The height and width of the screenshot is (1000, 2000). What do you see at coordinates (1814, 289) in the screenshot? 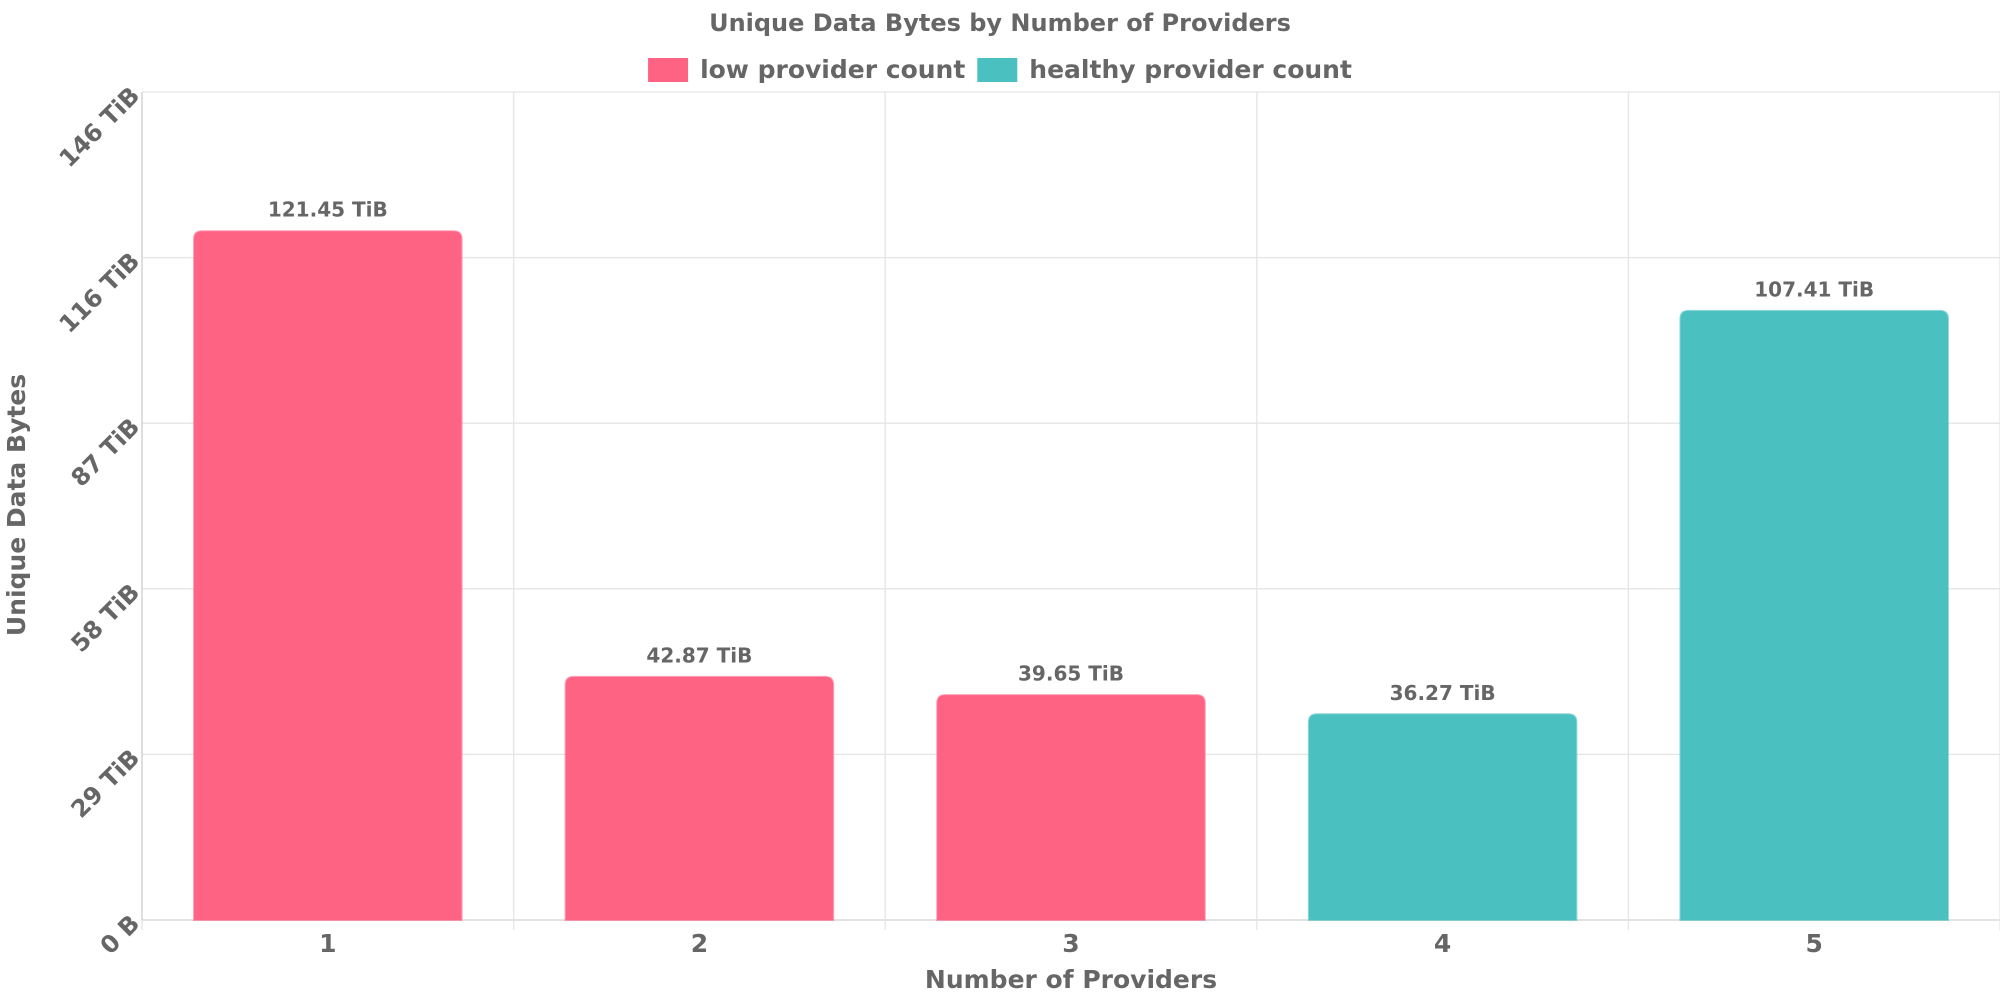
I see `data-label: 107.41 TiB` at bounding box center [1814, 289].